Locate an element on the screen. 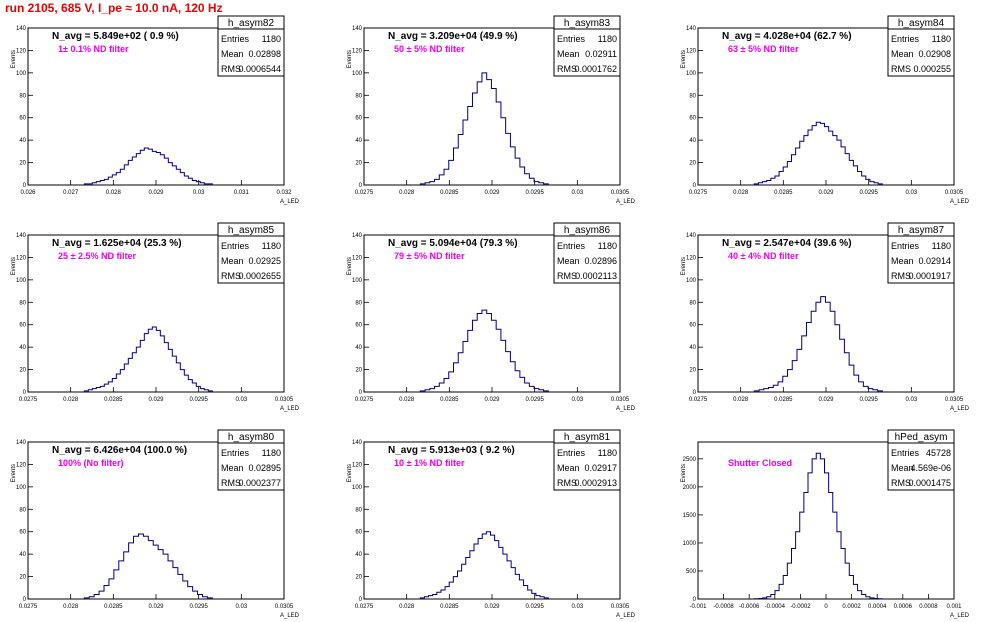 The image size is (996, 622). stats-value-rms: 0.0002913 is located at coordinates (595, 483).